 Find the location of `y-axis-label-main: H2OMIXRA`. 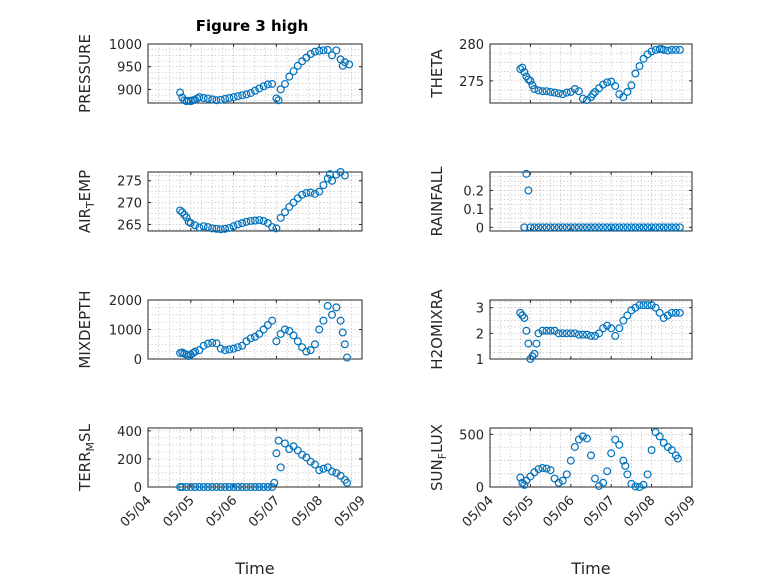

y-axis-label-main: H2OMIXRA is located at coordinates (437, 329).